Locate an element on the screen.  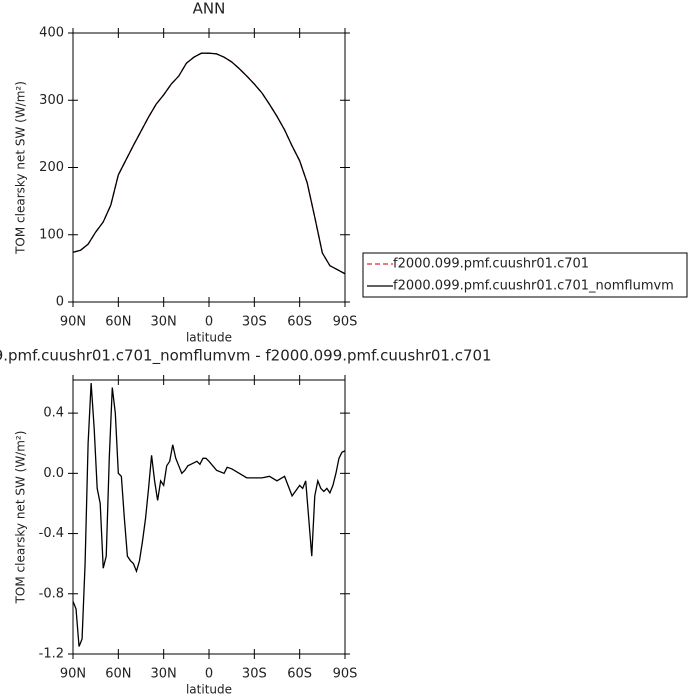
y-tick-label: 300 is located at coordinates (51, 100).